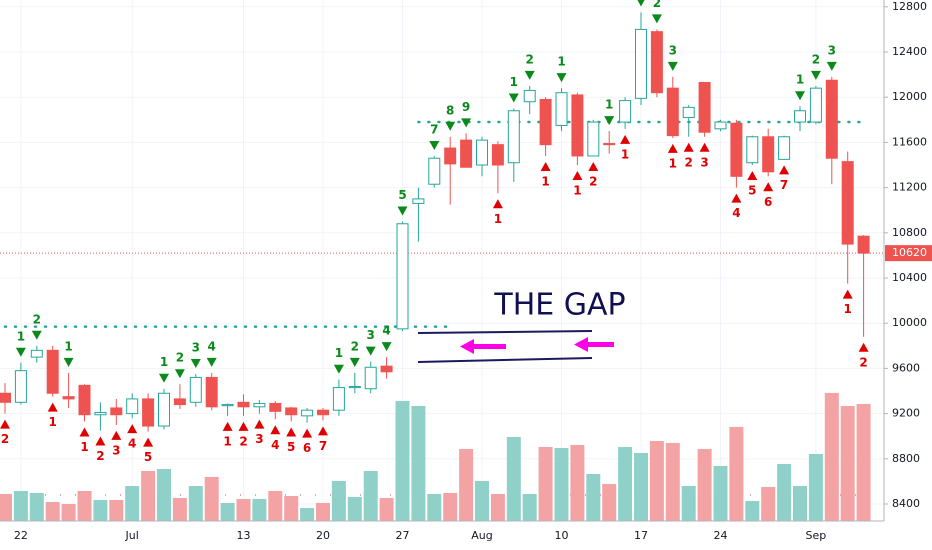 Image resolution: width=932 pixels, height=550 pixels. I want to click on gap-line-top, so click(505, 332).